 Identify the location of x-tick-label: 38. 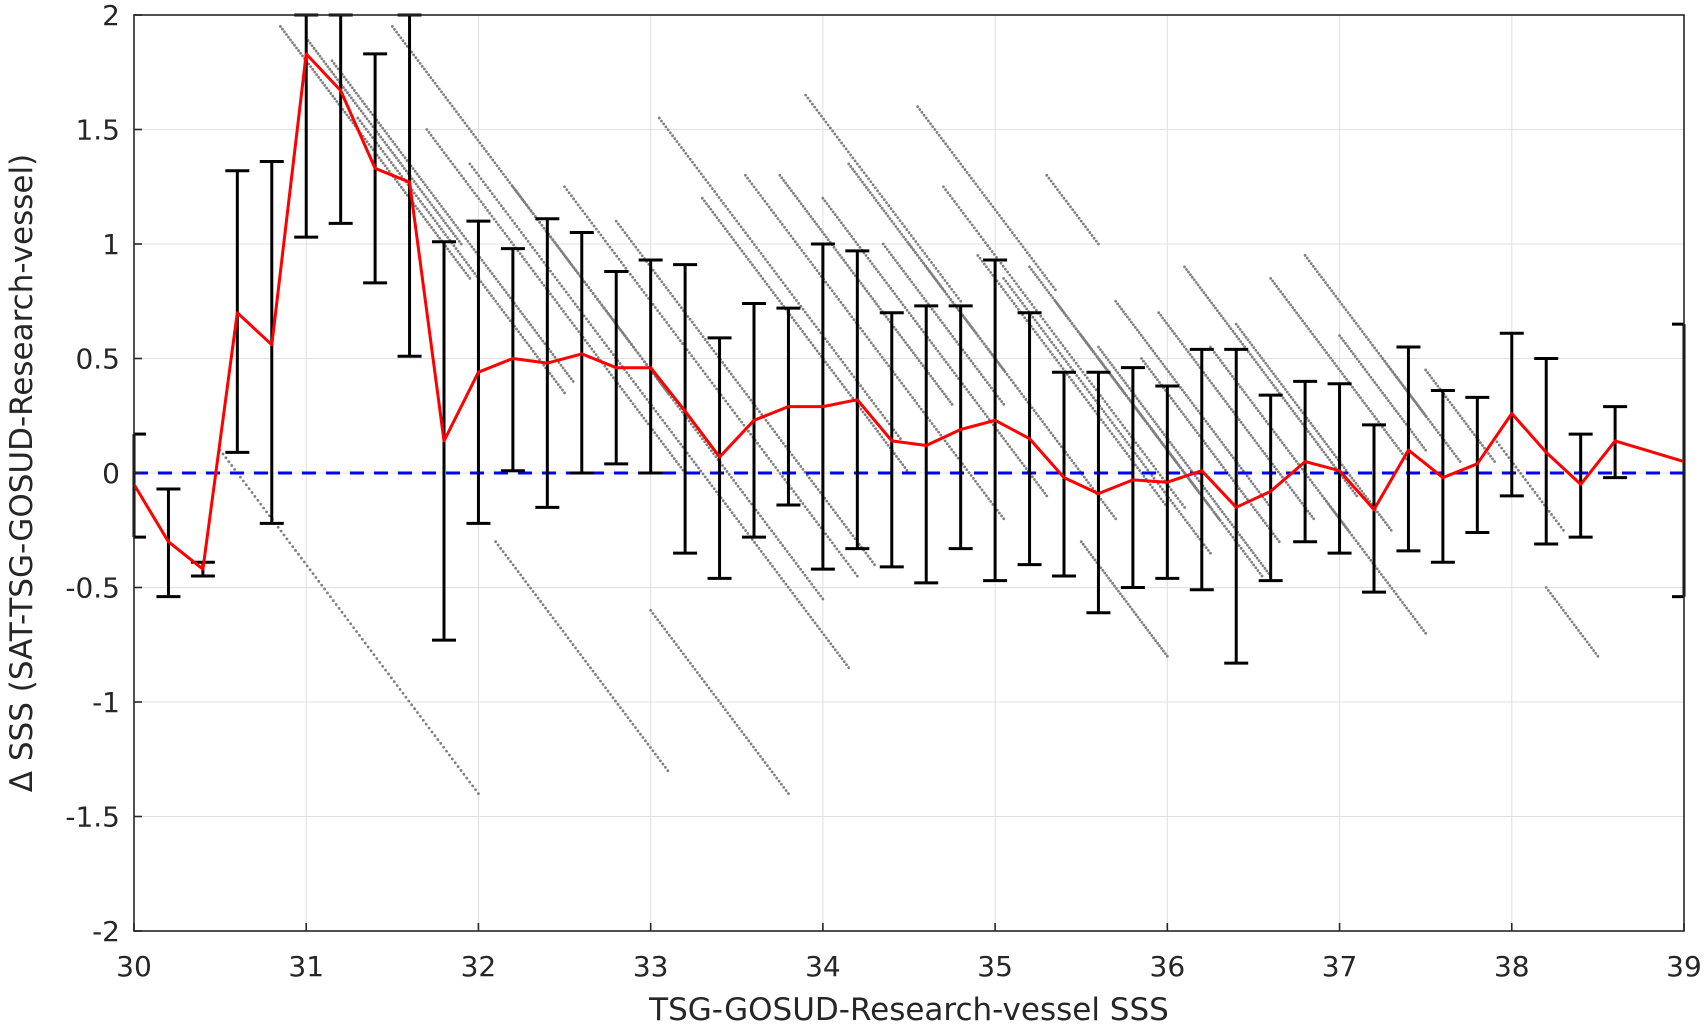
(1512, 966).